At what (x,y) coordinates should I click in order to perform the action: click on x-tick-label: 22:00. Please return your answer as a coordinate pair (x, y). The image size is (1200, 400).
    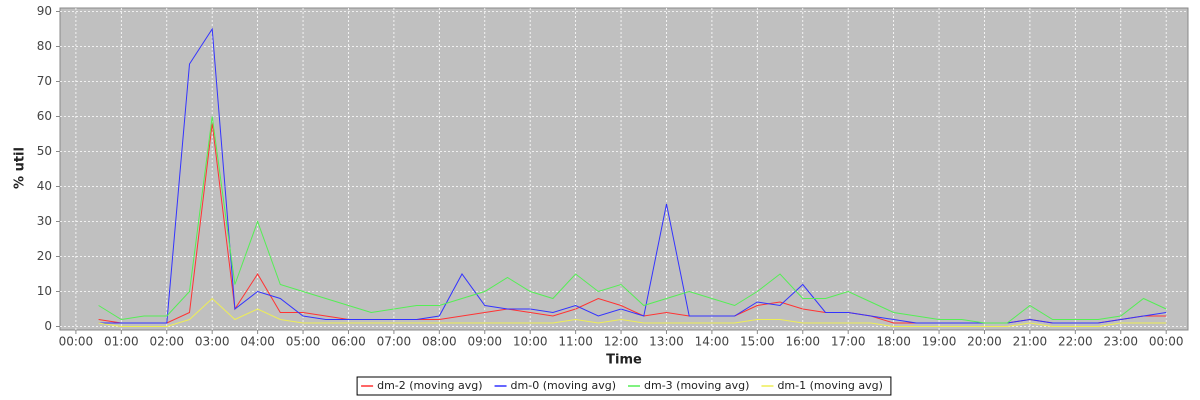
    Looking at the image, I should click on (1075, 342).